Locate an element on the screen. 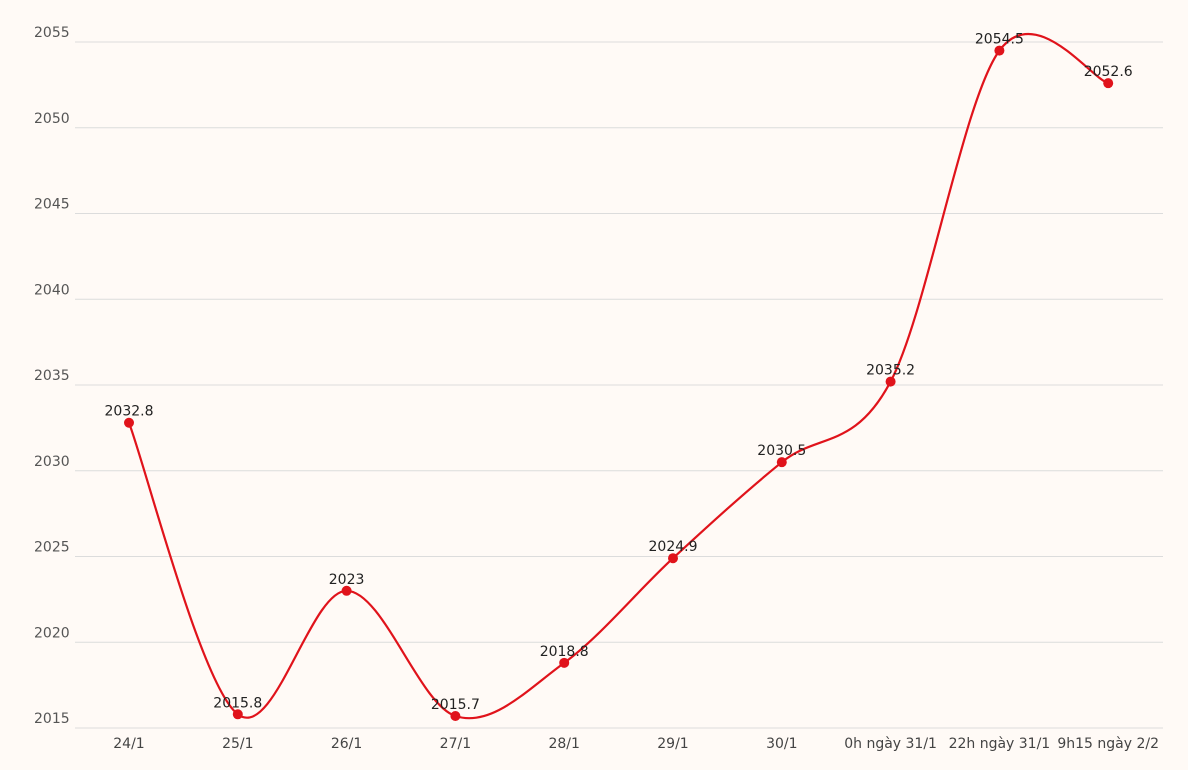 The image size is (1188, 770). x-tick-label: 26/1 is located at coordinates (346, 744).